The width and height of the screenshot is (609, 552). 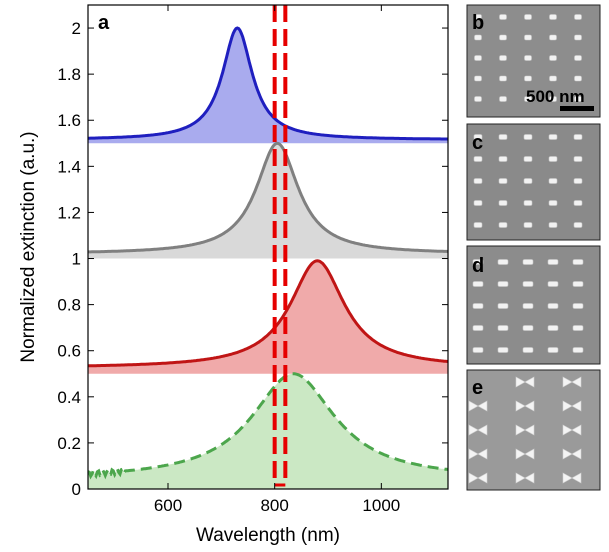 I want to click on panel-label-a: a, so click(x=104, y=23).